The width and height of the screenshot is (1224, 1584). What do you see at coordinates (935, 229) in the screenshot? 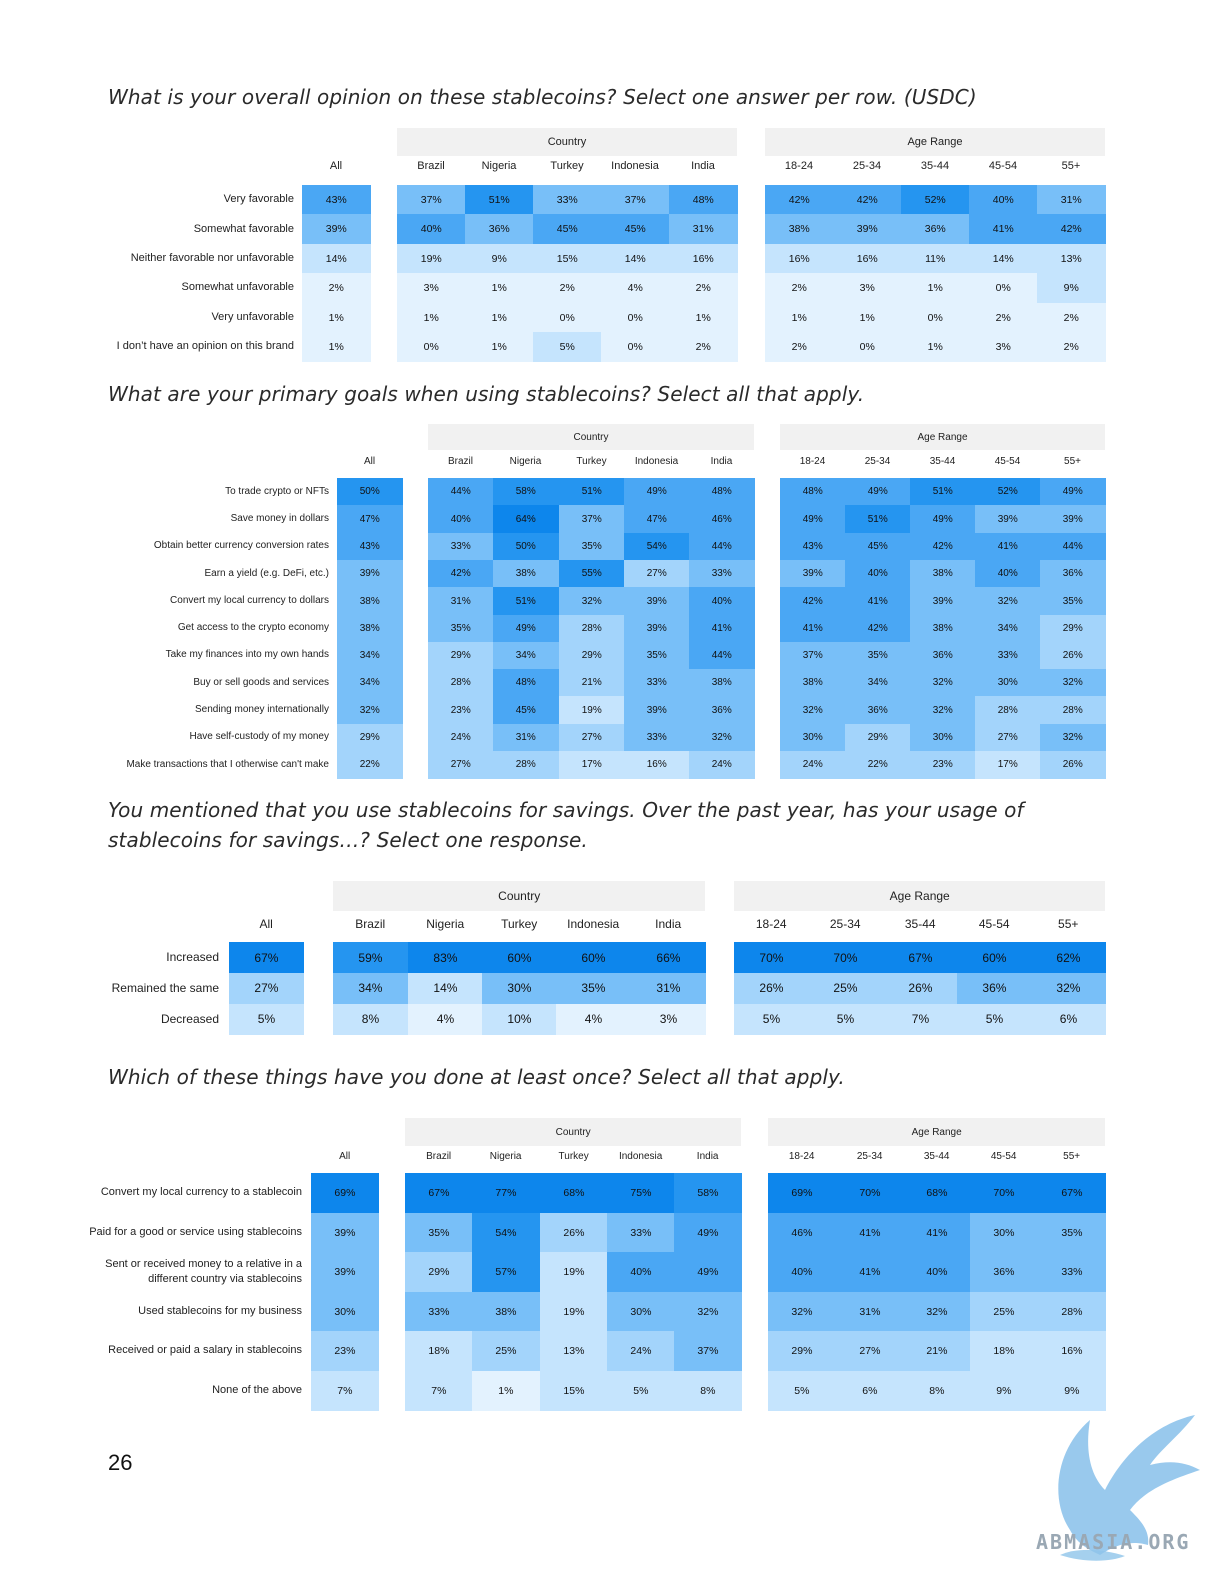
I see `heatmap-cell: 36%` at bounding box center [935, 229].